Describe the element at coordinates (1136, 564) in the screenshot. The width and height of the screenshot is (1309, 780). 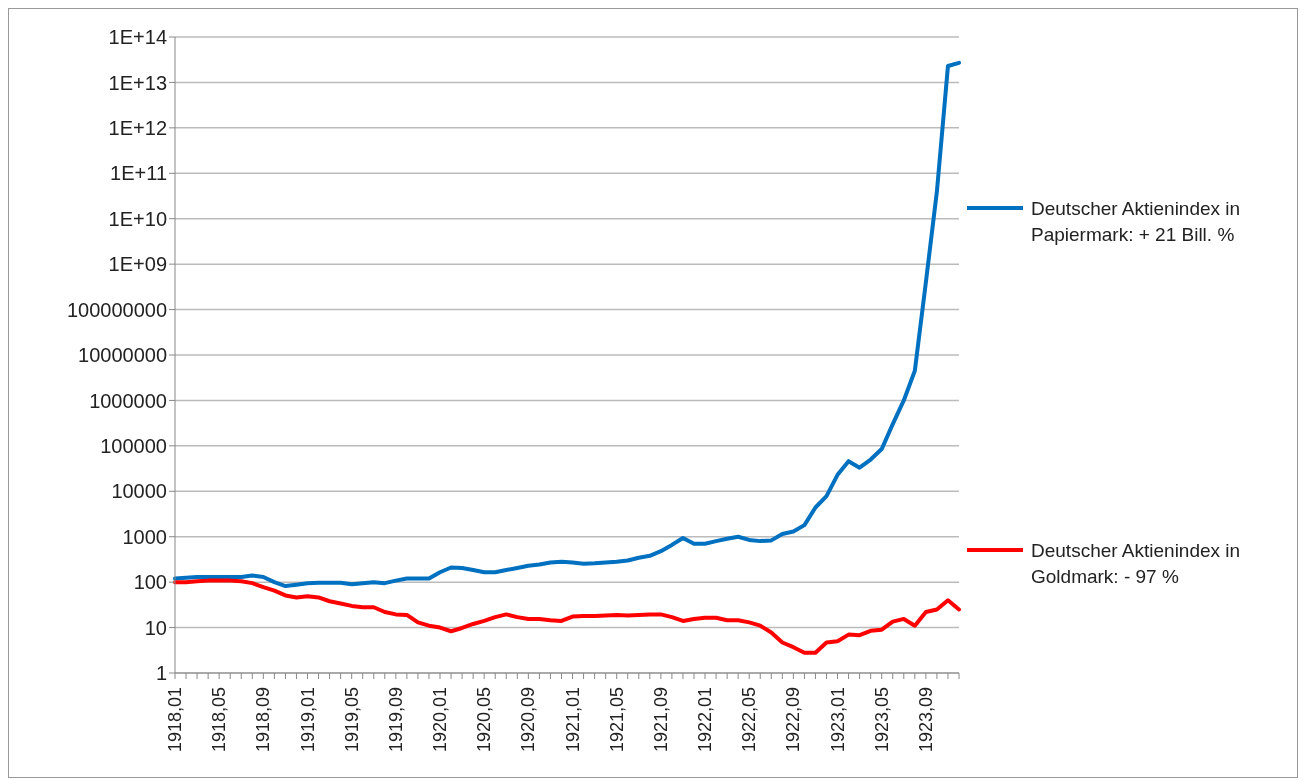
I see `legend-label: Deutscher Aktienindex in Goldmark: - 97 %` at that location.